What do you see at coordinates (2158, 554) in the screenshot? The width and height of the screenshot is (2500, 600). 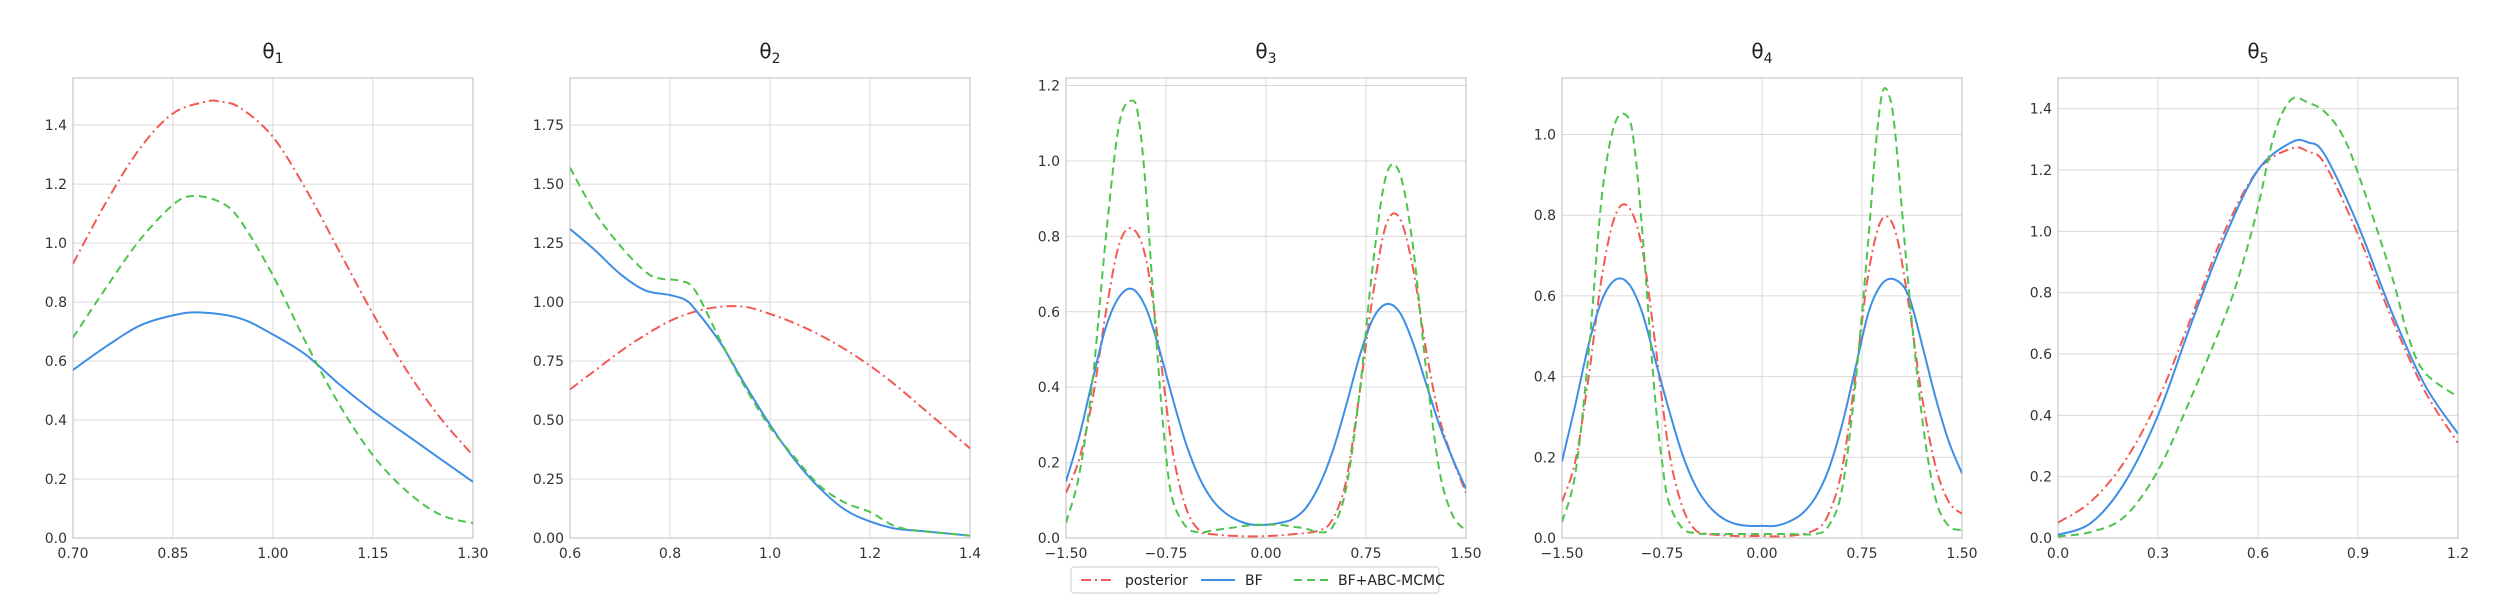 I see `x-tick-label: 0.3` at bounding box center [2158, 554].